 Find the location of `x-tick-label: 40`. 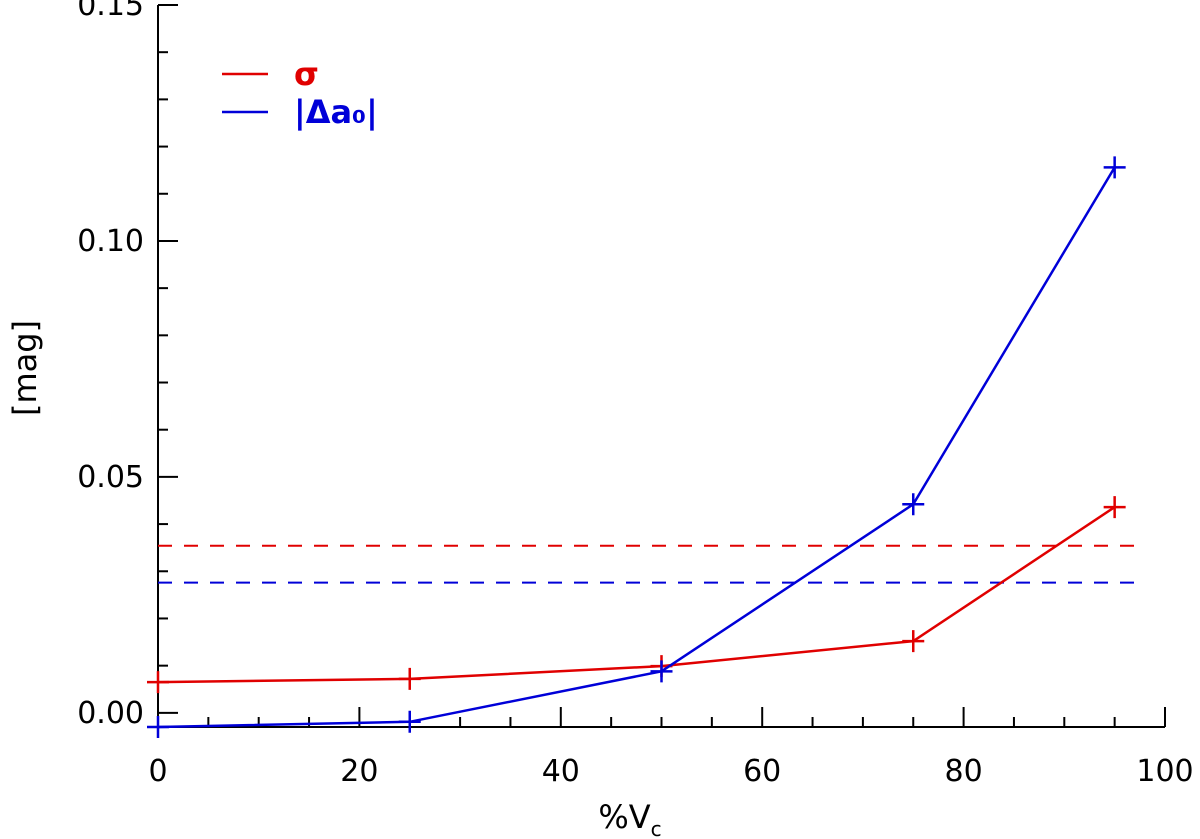

x-tick-label: 40 is located at coordinates (561, 771).